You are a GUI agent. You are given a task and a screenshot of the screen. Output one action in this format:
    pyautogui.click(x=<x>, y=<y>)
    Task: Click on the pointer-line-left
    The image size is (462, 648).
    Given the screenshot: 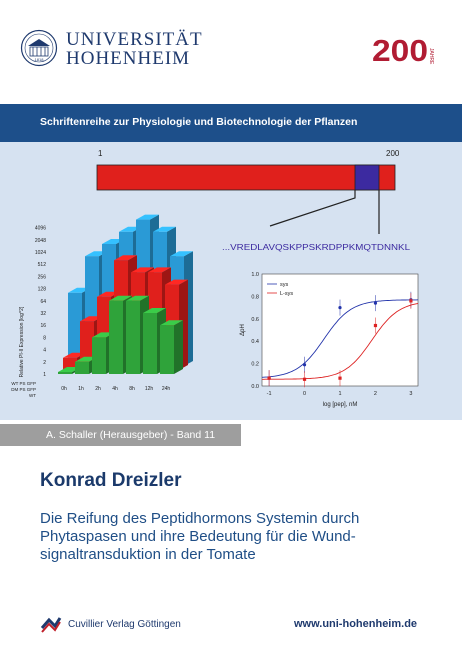 What is the action you would take?
    pyautogui.click(x=312, y=208)
    